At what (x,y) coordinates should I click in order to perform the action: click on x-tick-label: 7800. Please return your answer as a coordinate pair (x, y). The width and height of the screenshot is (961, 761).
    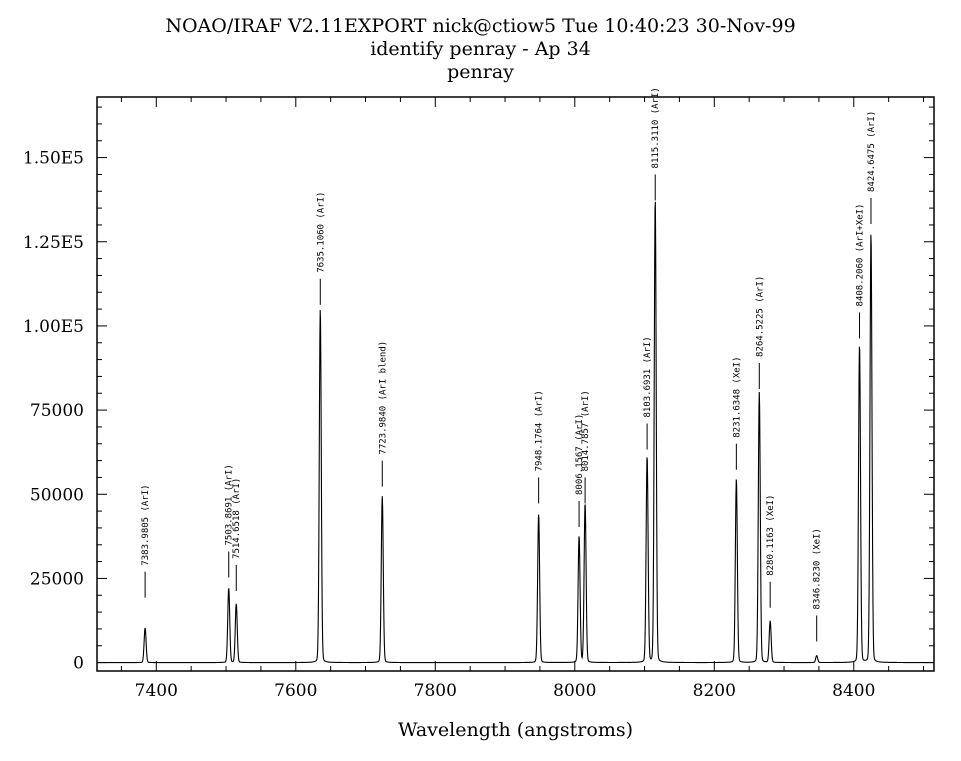
    Looking at the image, I should click on (435, 691).